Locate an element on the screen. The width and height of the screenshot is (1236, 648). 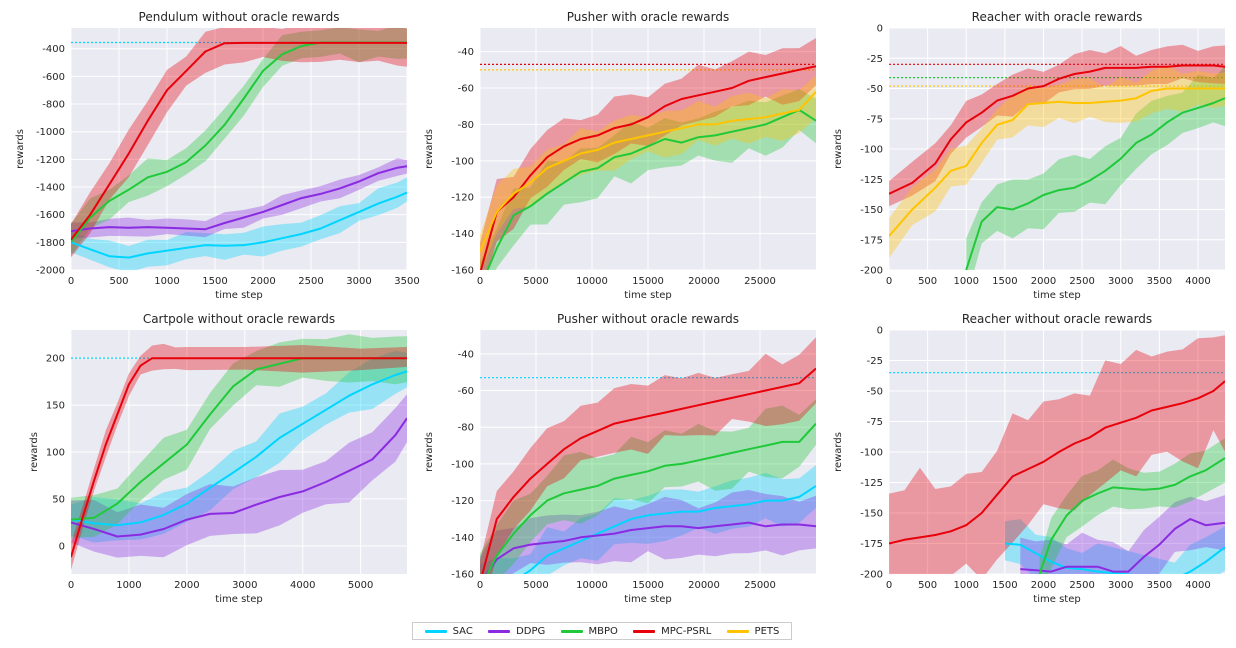
legend-swatch-mpc-psrl is located at coordinates (644, 631).